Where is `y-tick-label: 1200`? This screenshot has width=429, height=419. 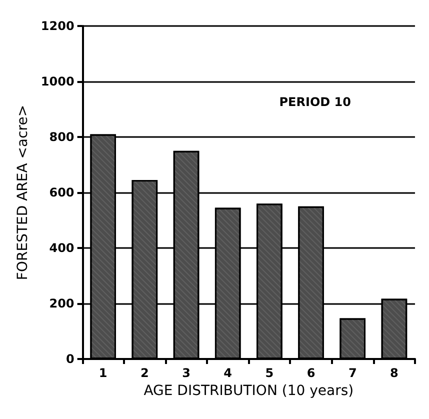 y-tick-label: 1200 is located at coordinates (57, 26).